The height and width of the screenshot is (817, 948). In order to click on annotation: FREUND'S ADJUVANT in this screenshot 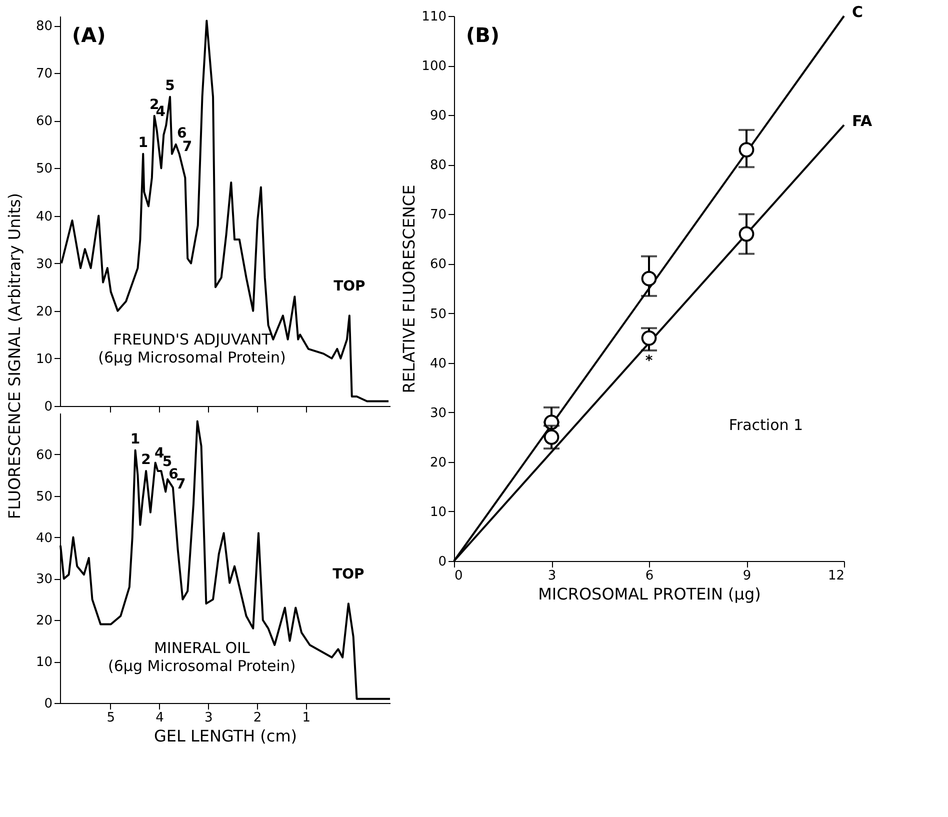, I will do `click(192, 339)`.